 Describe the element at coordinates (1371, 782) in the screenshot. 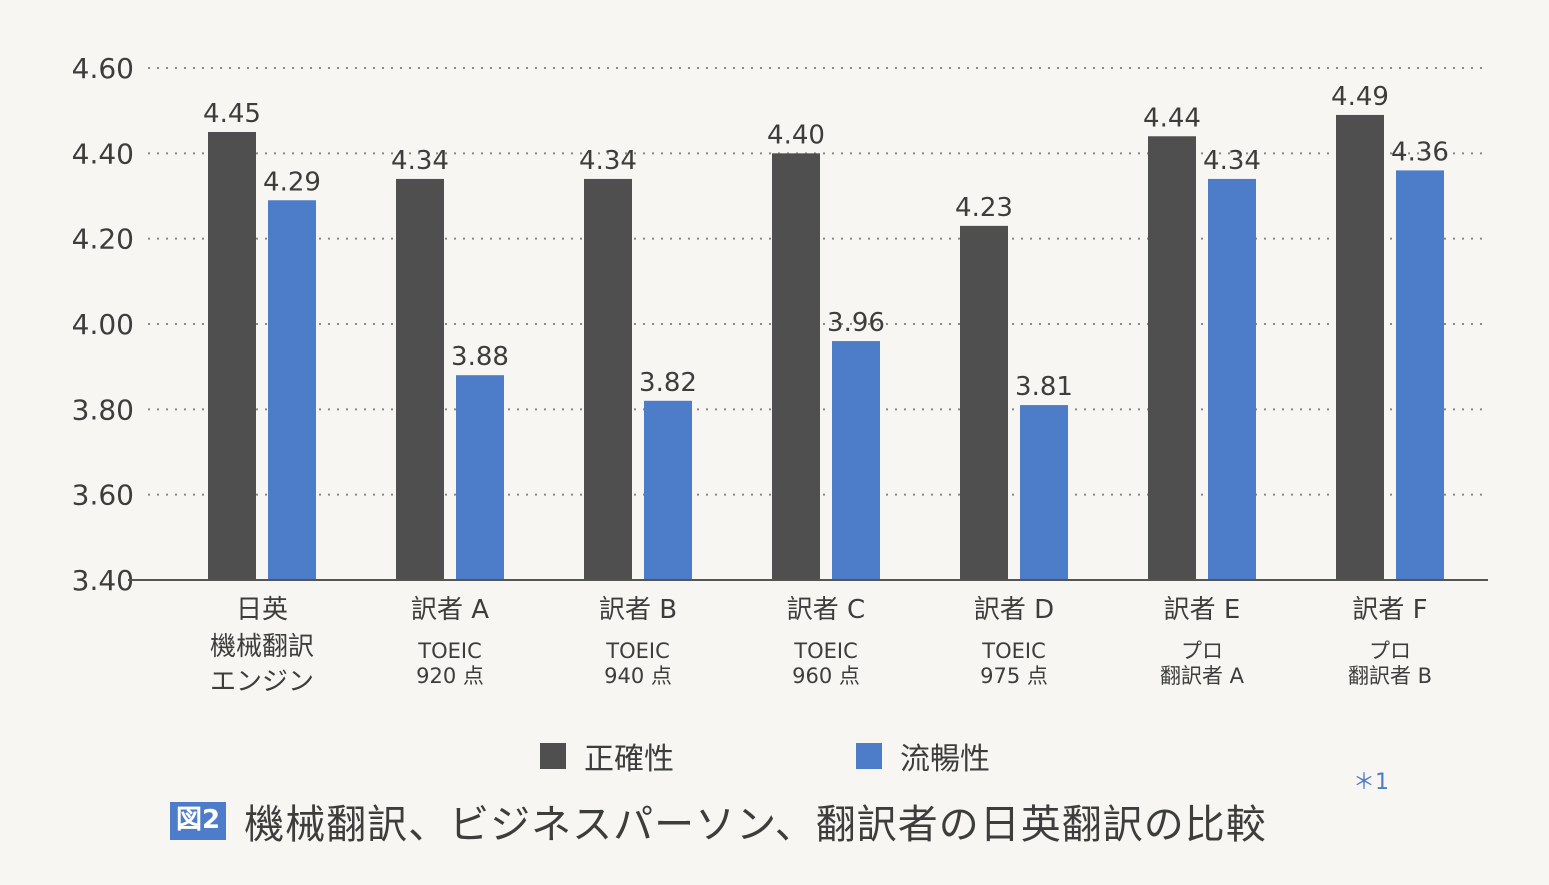

I see `footnote-marker: ＊1` at that location.